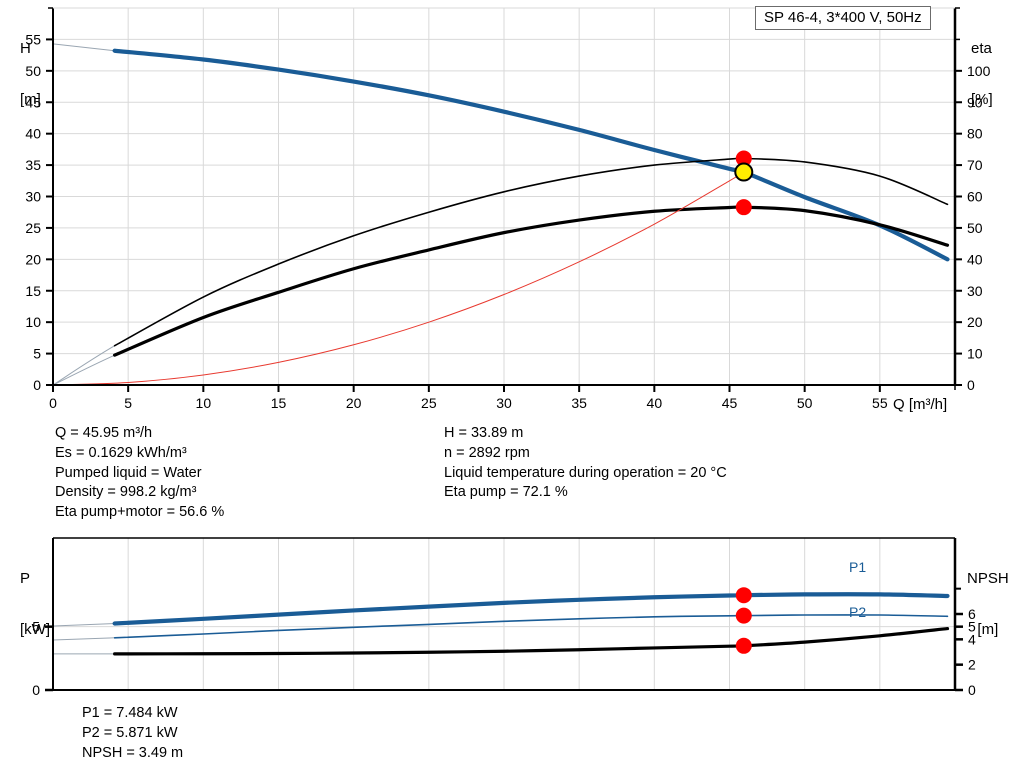 The height and width of the screenshot is (781, 1024). What do you see at coordinates (880, 403) in the screenshot?
I see `upper-x-tick-label: 55` at bounding box center [880, 403].